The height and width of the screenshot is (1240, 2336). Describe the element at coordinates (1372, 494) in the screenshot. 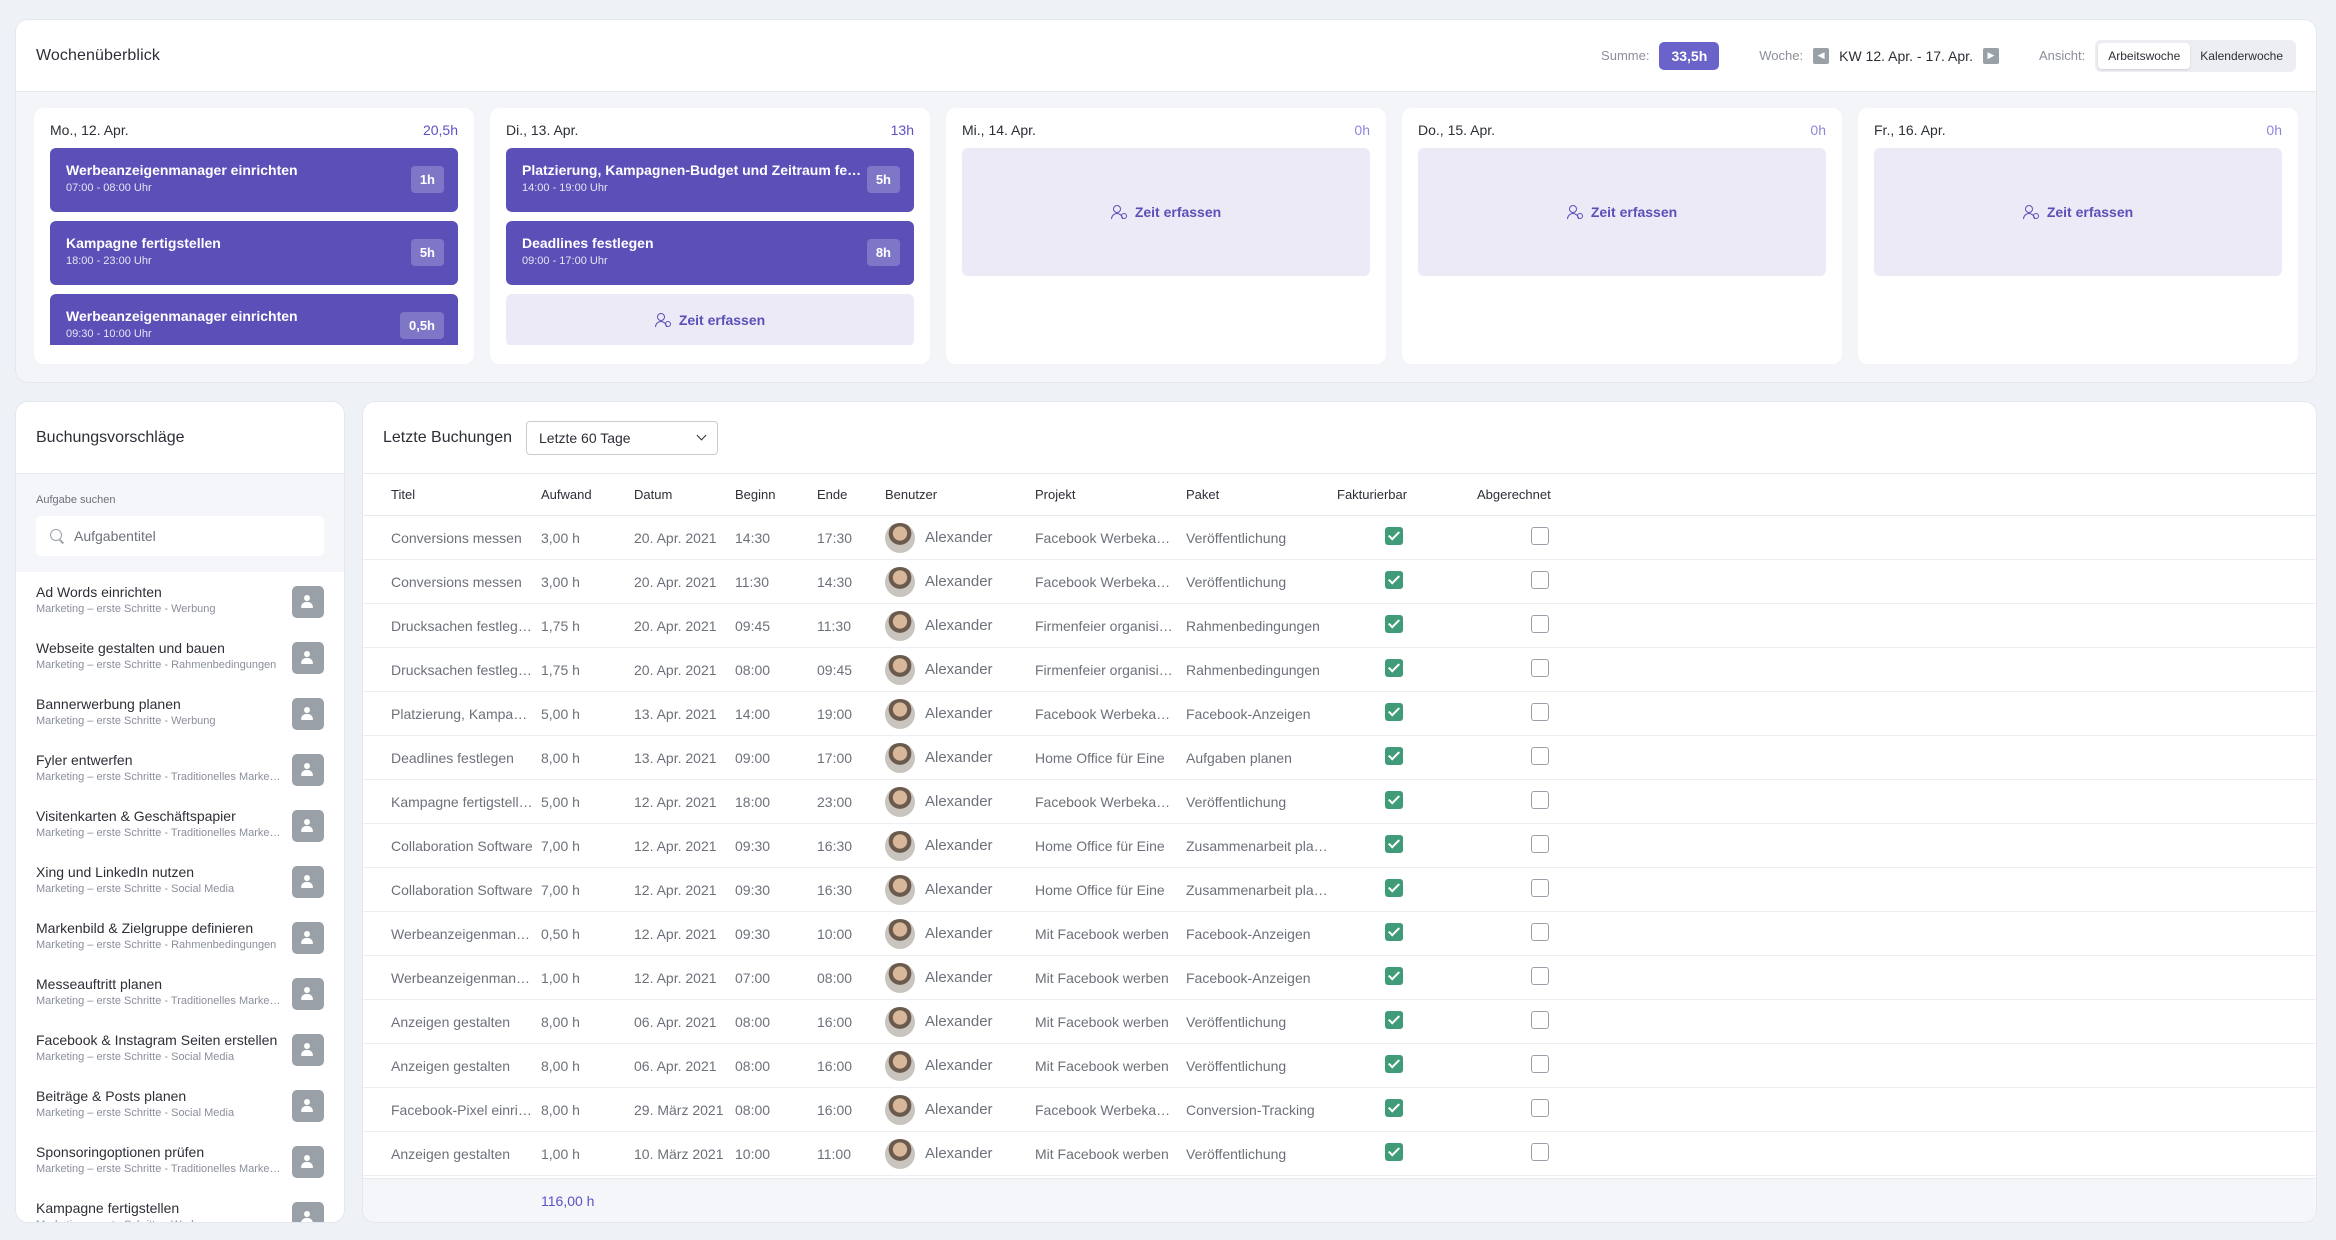

I see `col-fakturierbar: Fakturierbar` at that location.